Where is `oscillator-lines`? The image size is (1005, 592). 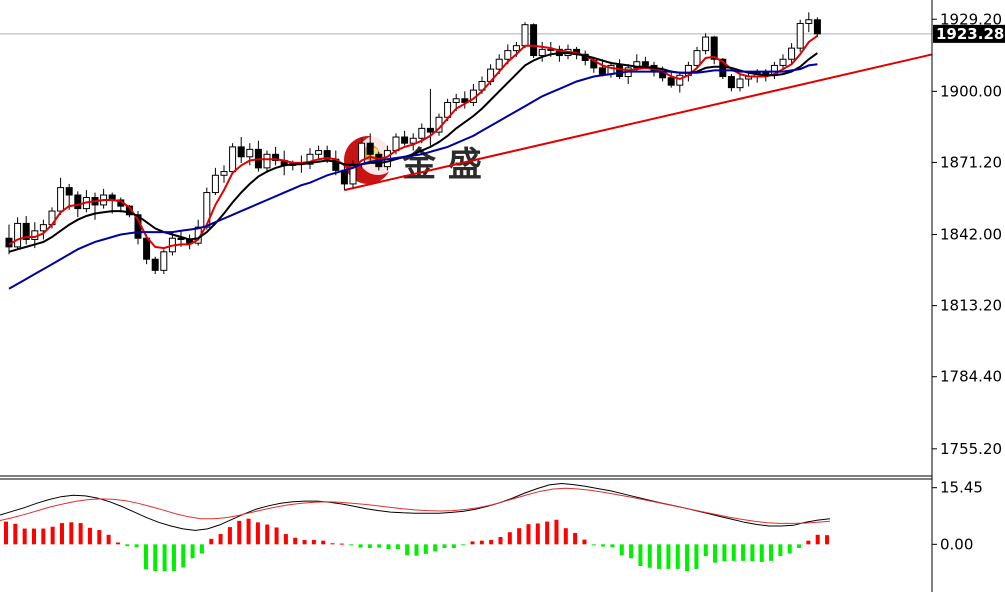
oscillator-lines is located at coordinates (415, 506).